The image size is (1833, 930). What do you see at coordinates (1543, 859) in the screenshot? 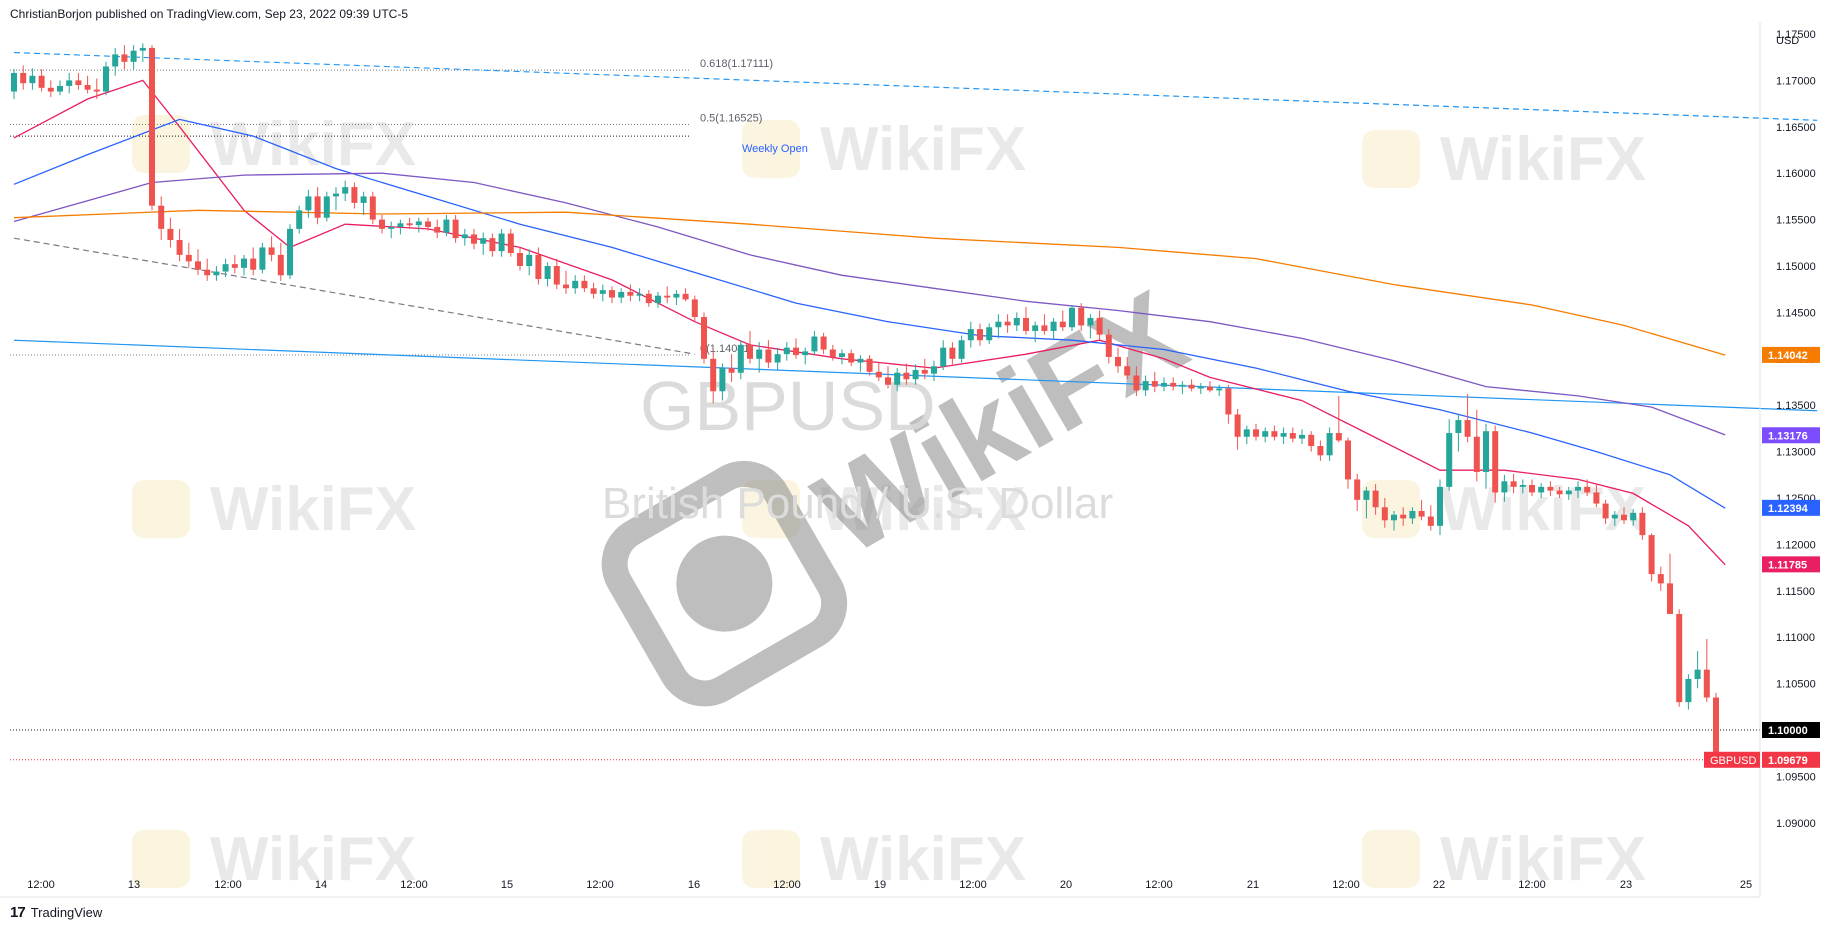
I see `wikifx-watermark-text: WikiFX` at bounding box center [1543, 859].